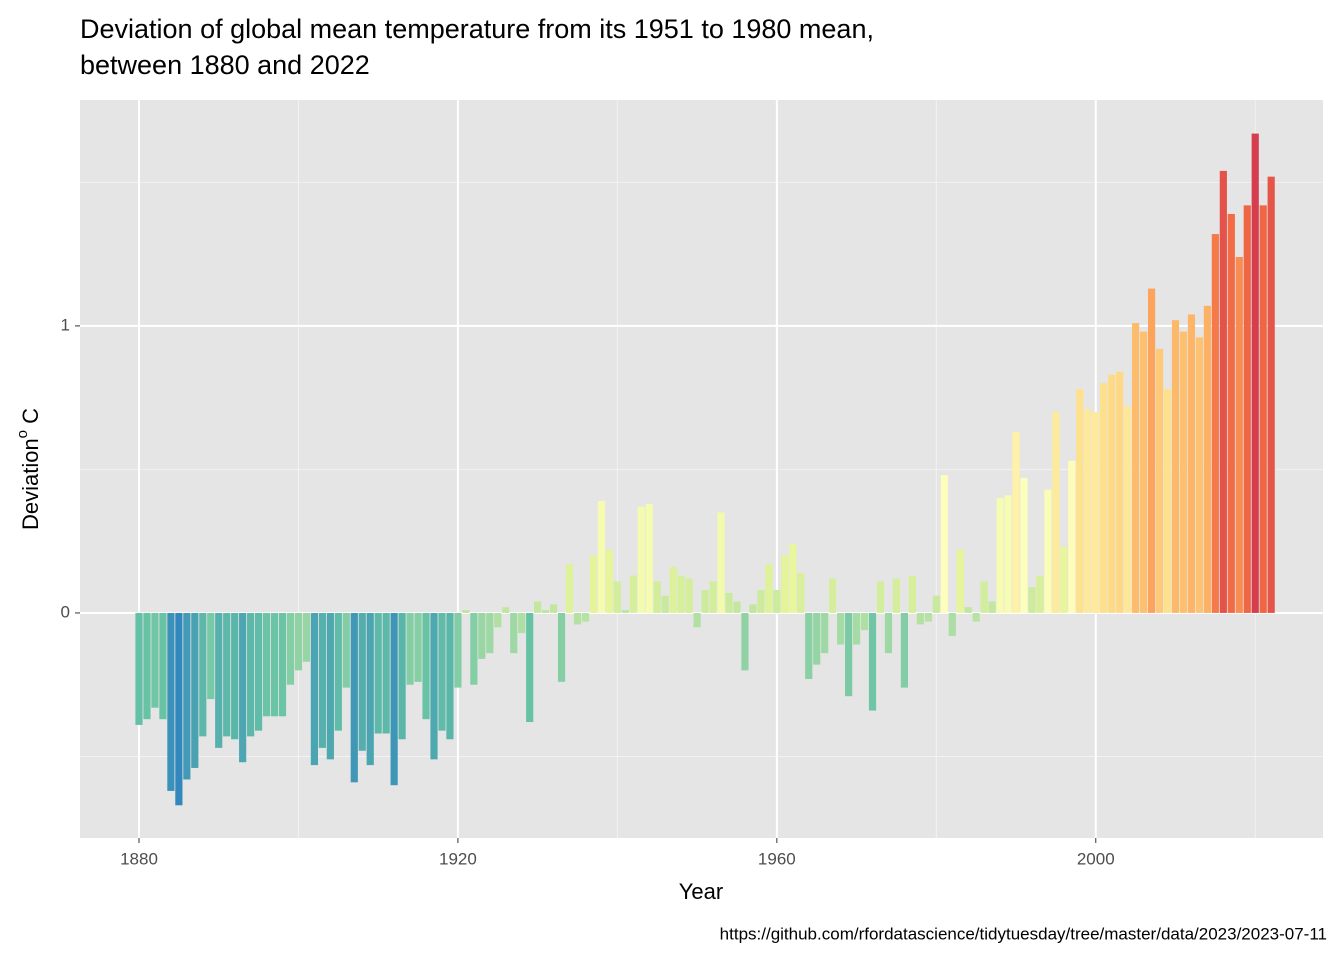 Image resolution: width=1344 pixels, height=960 pixels. What do you see at coordinates (28, 469) in the screenshot?
I see `y-axis-title: Deviationo C` at bounding box center [28, 469].